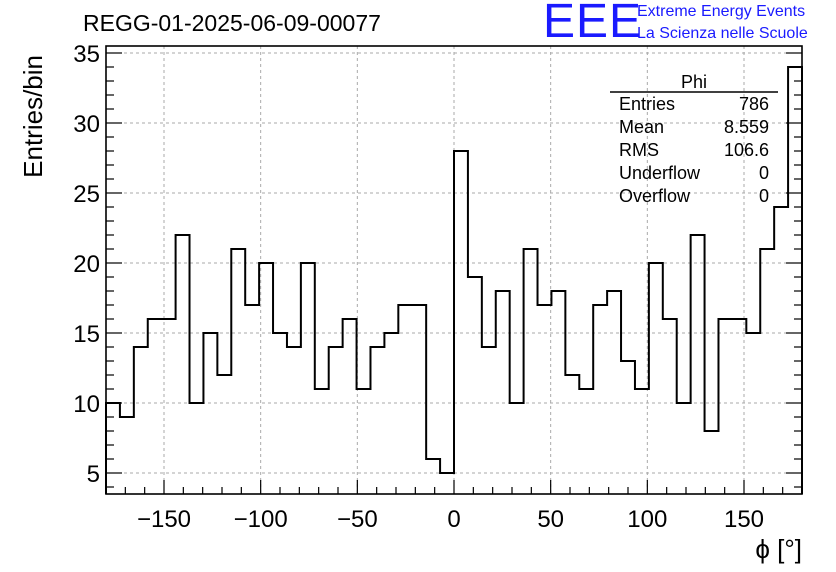 This screenshot has width=836, height=572. Describe the element at coordinates (746, 150) in the screenshot. I see `stats-value: 106.6` at that location.